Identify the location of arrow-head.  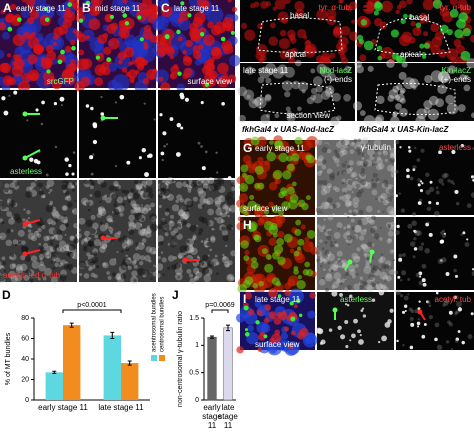
(350, 262).